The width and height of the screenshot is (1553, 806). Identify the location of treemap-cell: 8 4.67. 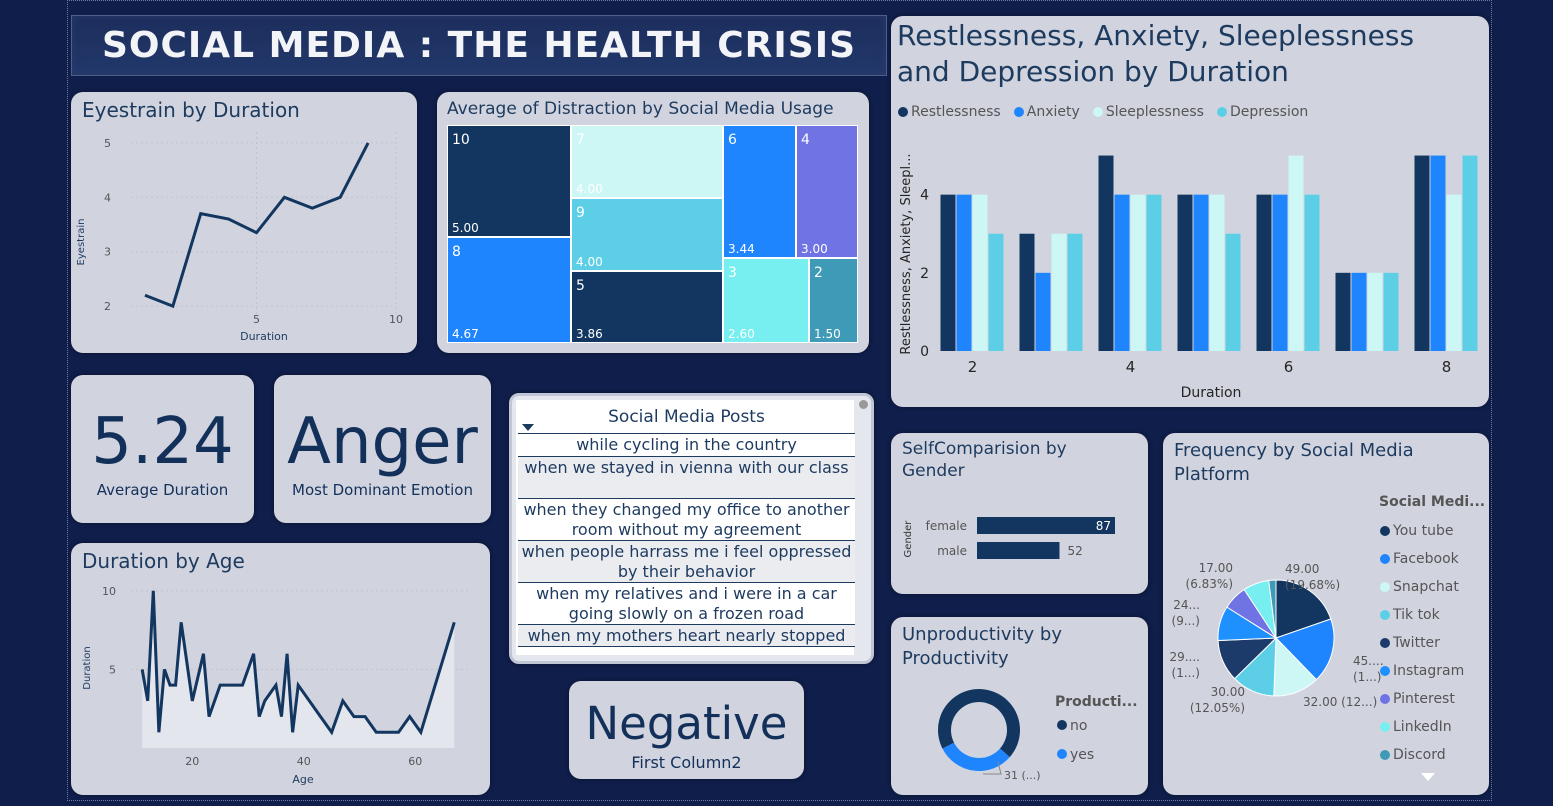
(509, 290).